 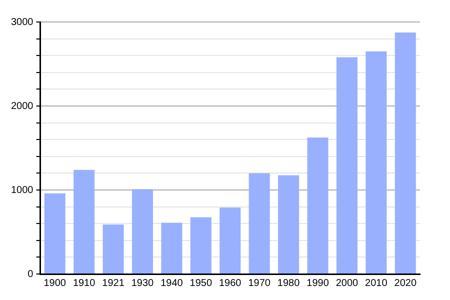 What do you see at coordinates (172, 283) in the screenshot?
I see `x-tick-label: 1940` at bounding box center [172, 283].